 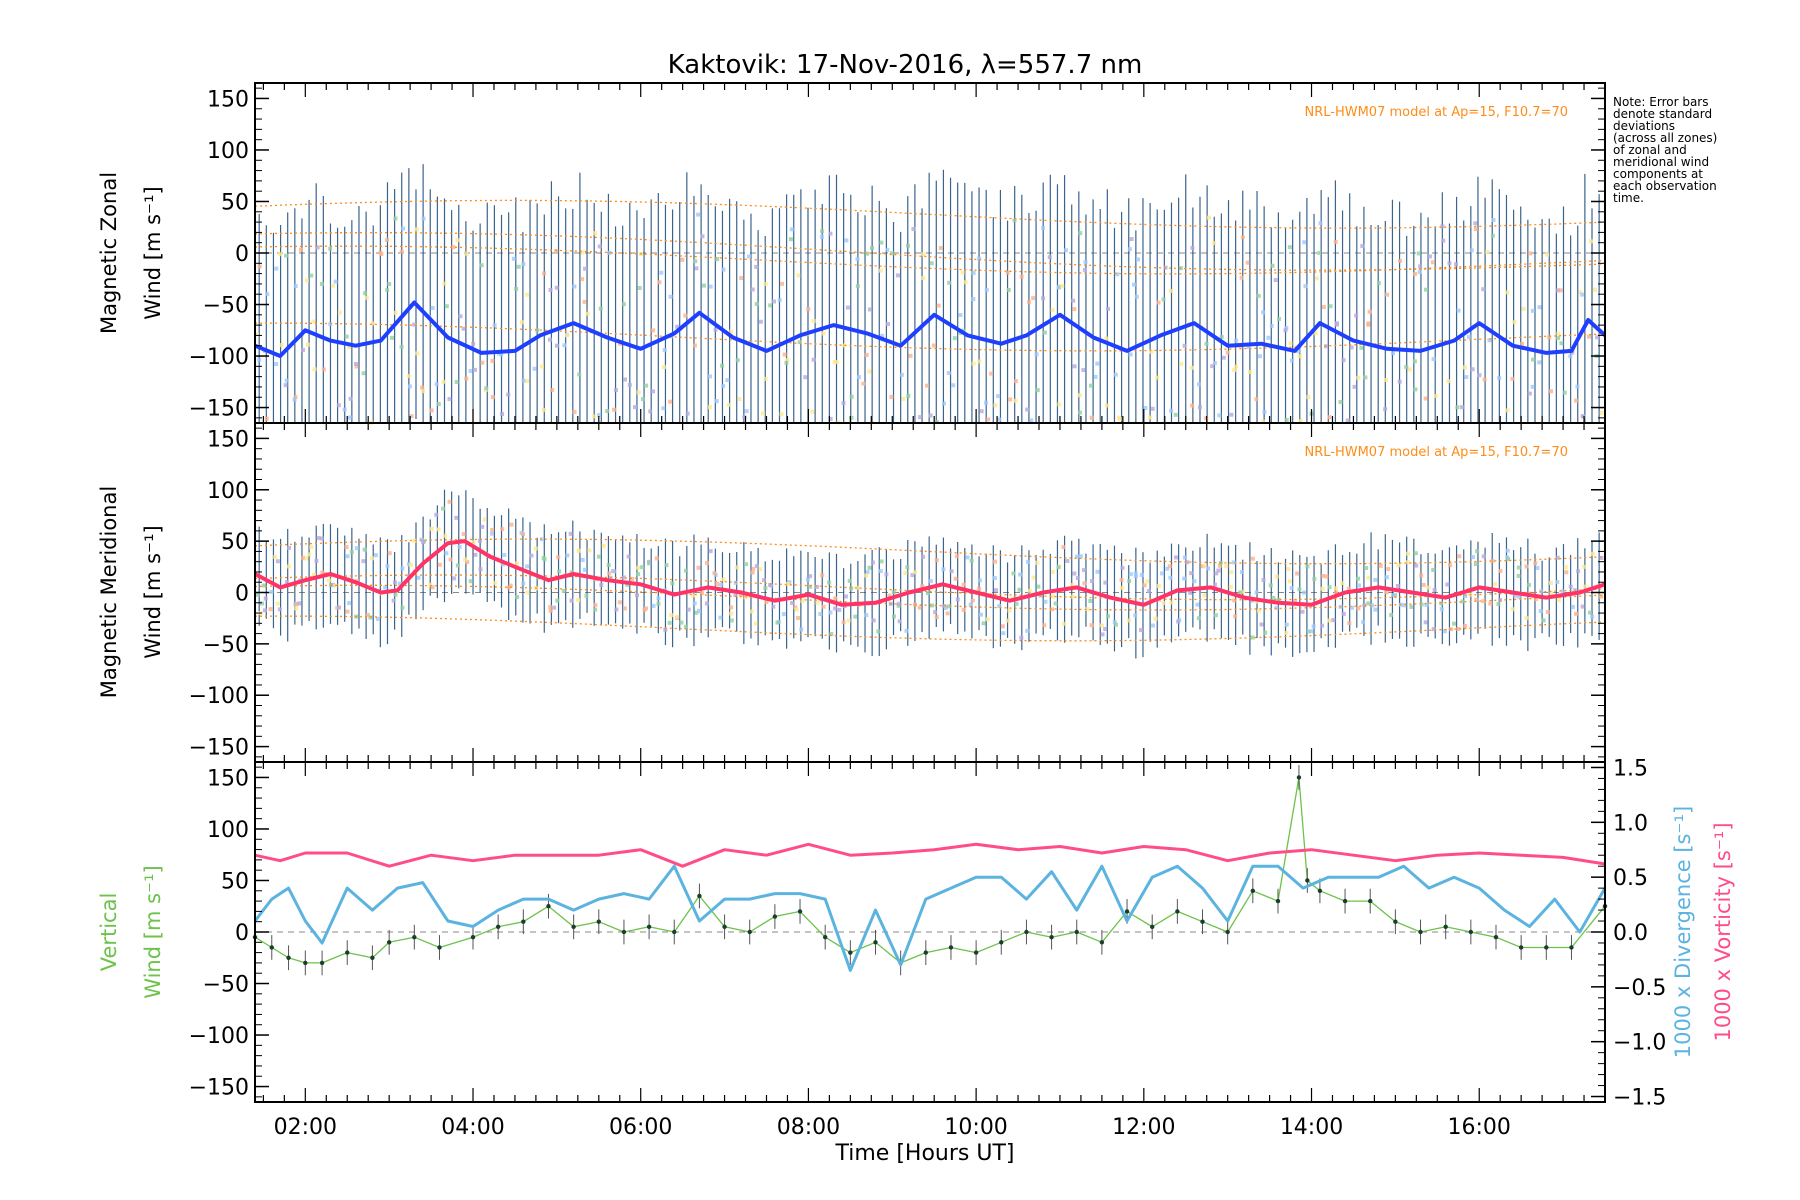 I want to click on note-line: each observation, so click(x=1665, y=186).